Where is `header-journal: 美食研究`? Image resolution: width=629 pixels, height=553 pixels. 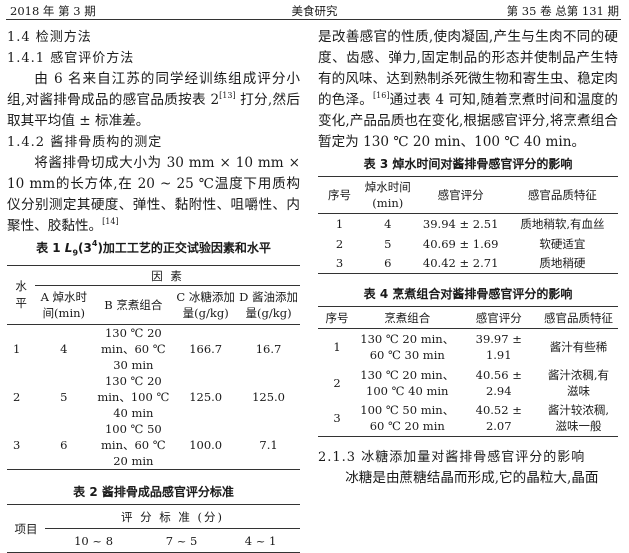
header-journal: 美食研究 is located at coordinates (314, 11).